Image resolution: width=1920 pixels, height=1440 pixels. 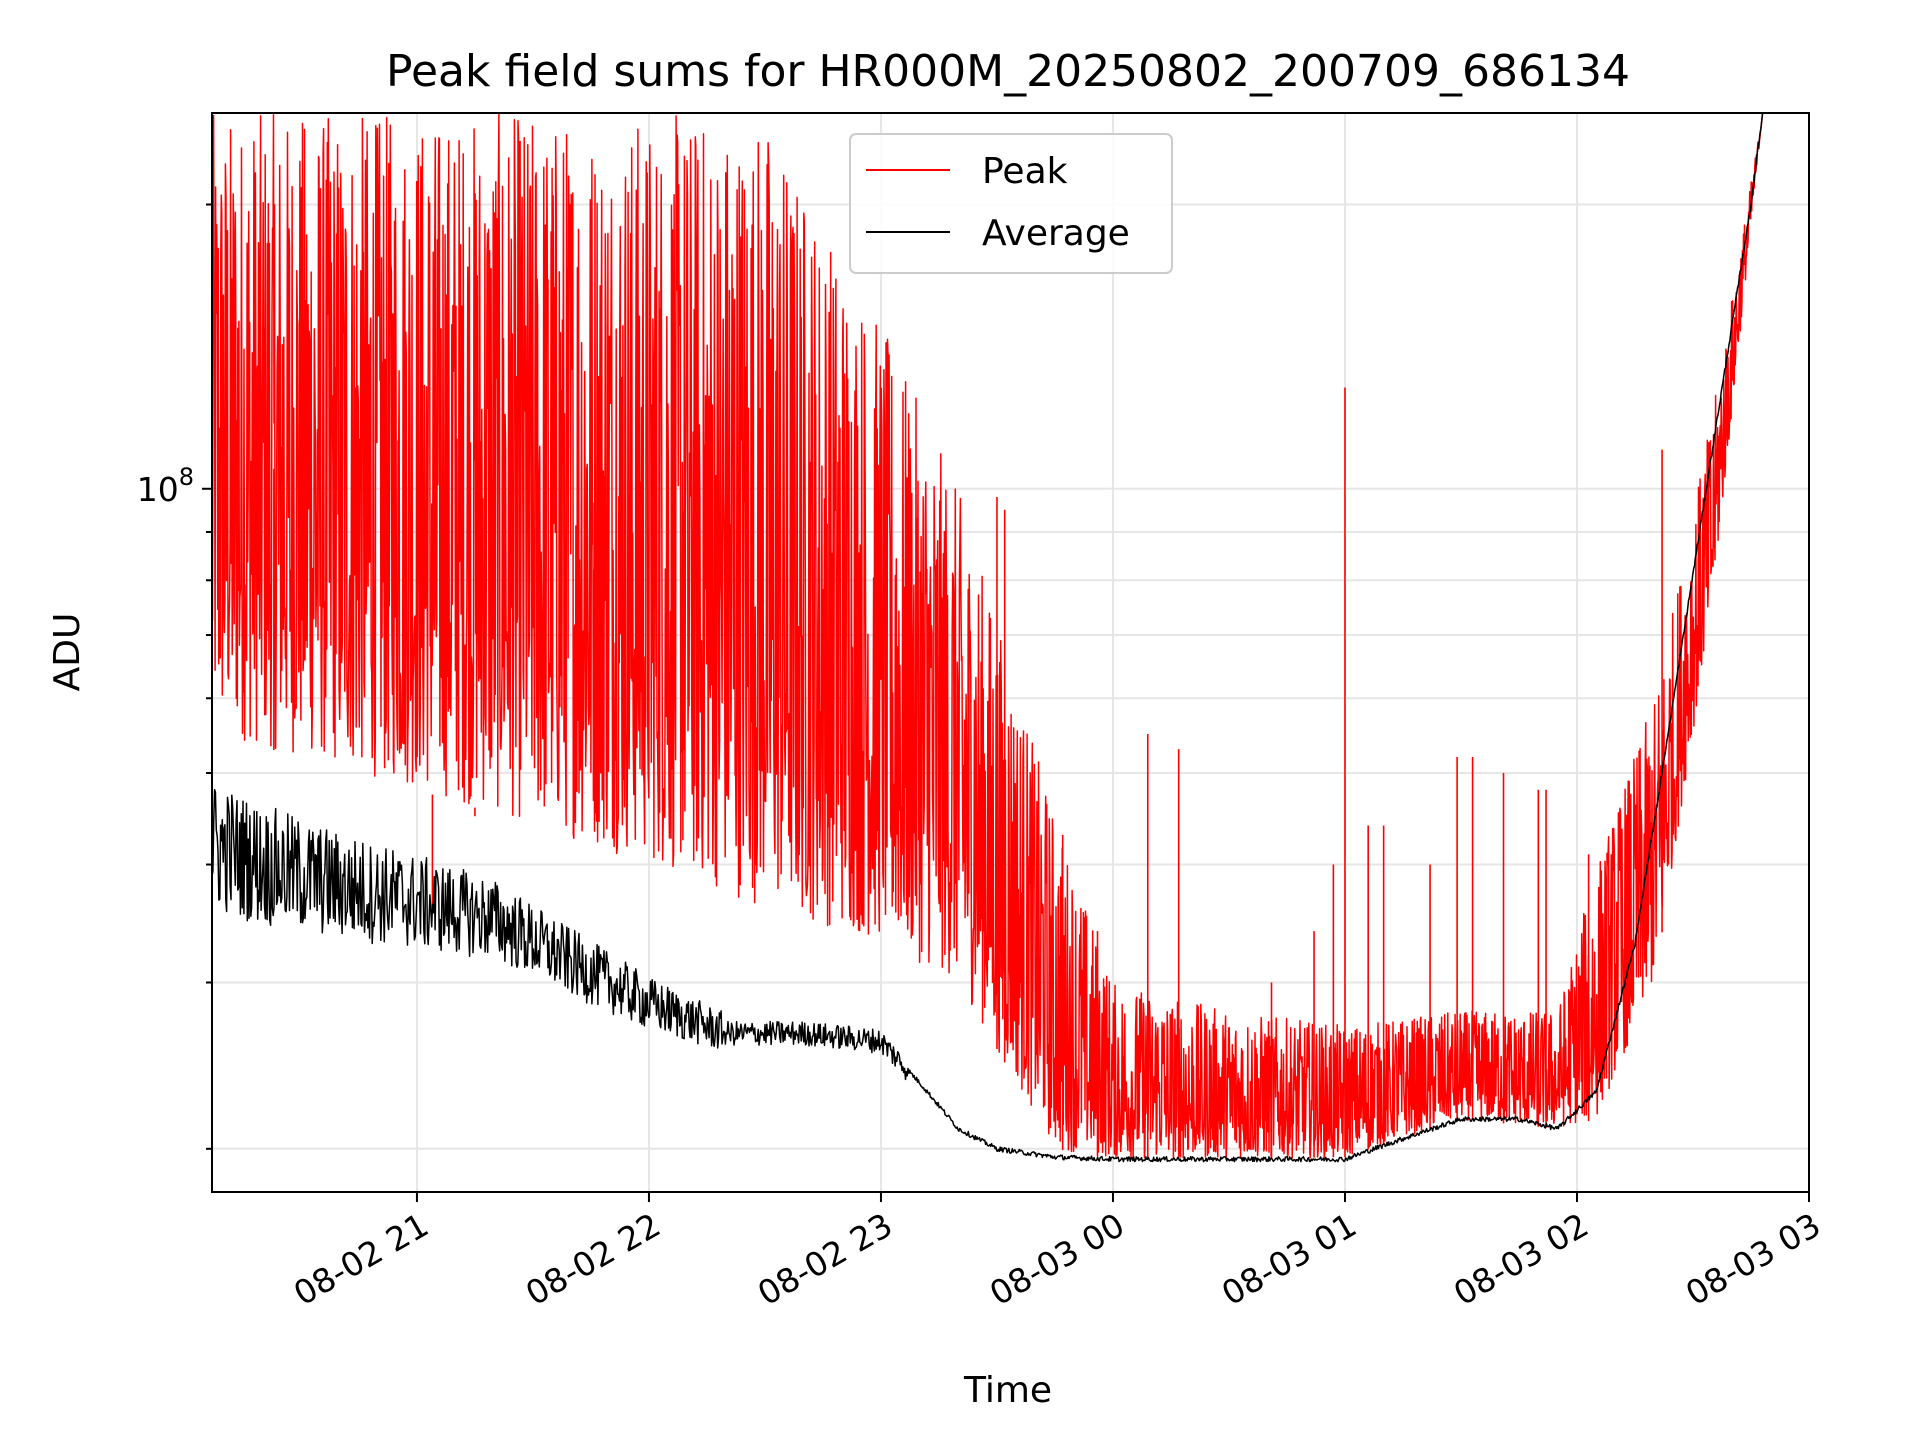 I want to click on legend-box, so click(x=1011, y=203).